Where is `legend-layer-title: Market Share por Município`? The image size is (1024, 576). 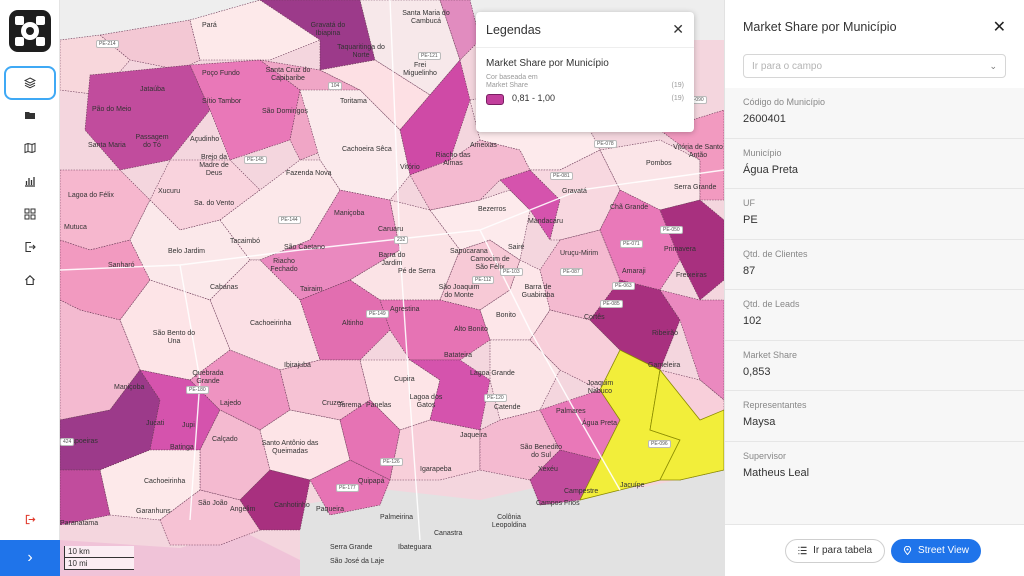 legend-layer-title: Market Share por Município is located at coordinates (547, 63).